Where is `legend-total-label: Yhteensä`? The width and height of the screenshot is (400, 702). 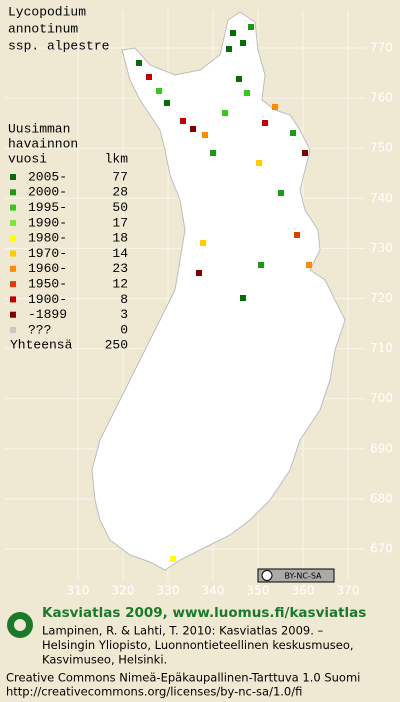 legend-total-label: Yhteensä is located at coordinates (41, 345).